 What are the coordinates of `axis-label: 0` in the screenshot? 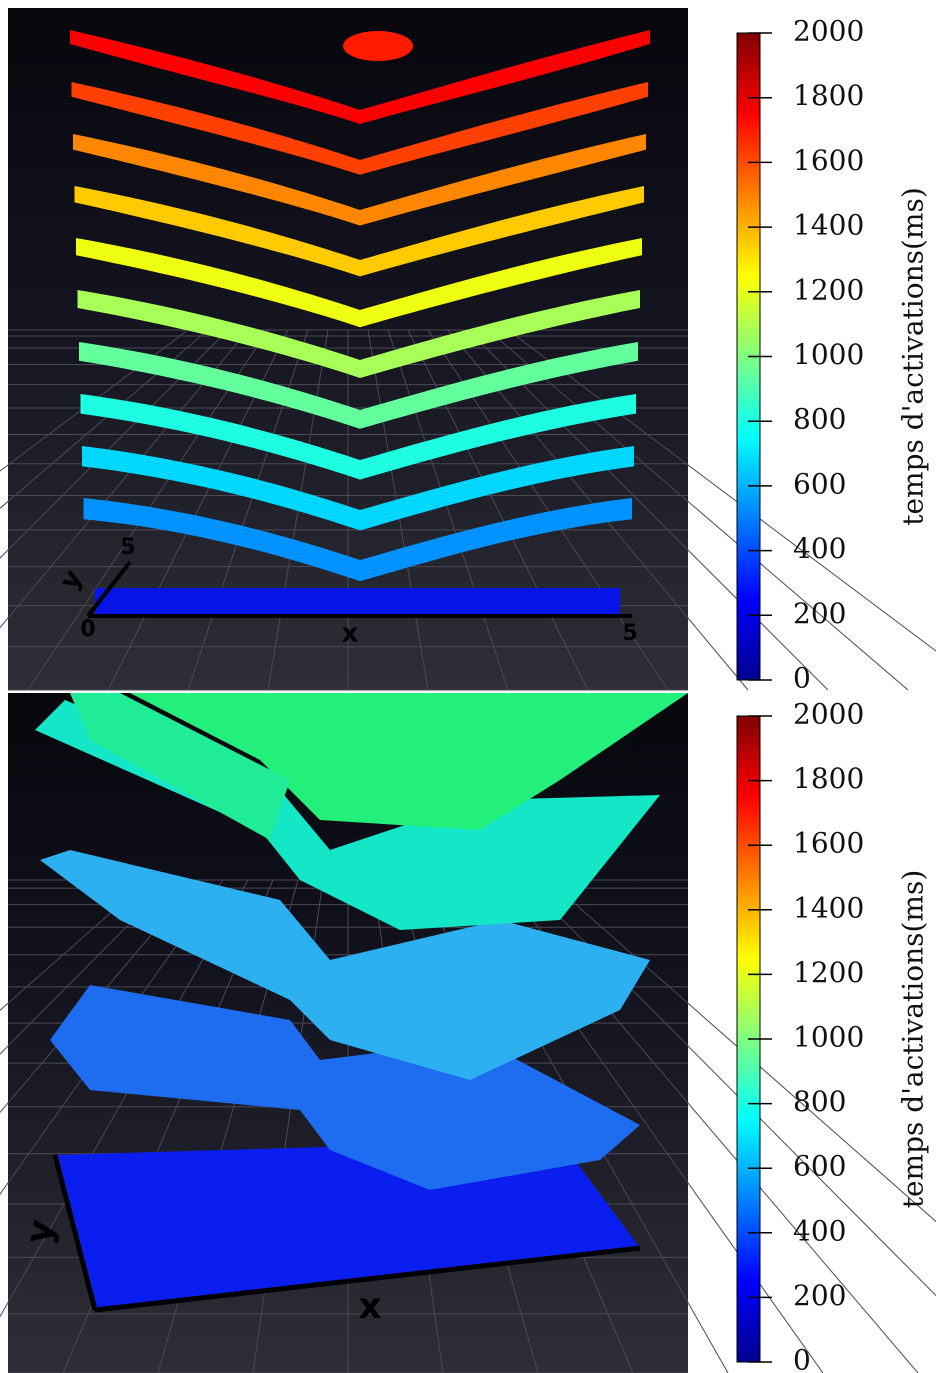 It's located at (87, 629).